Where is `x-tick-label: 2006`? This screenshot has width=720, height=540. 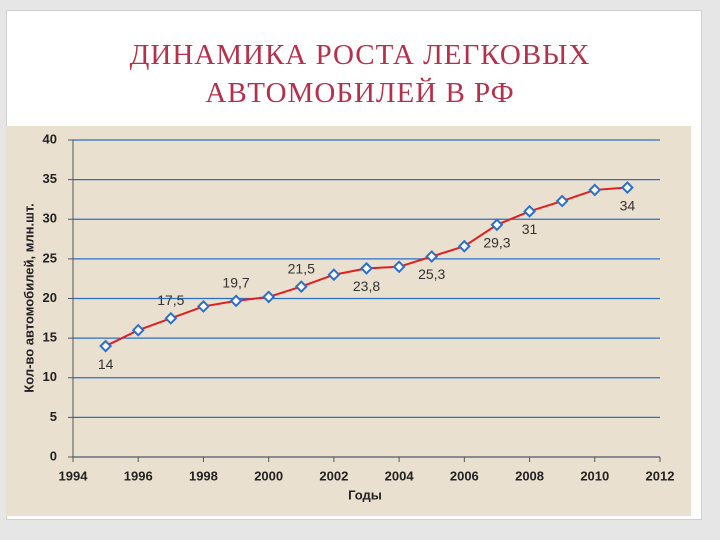 x-tick-label: 2006 is located at coordinates (464, 475).